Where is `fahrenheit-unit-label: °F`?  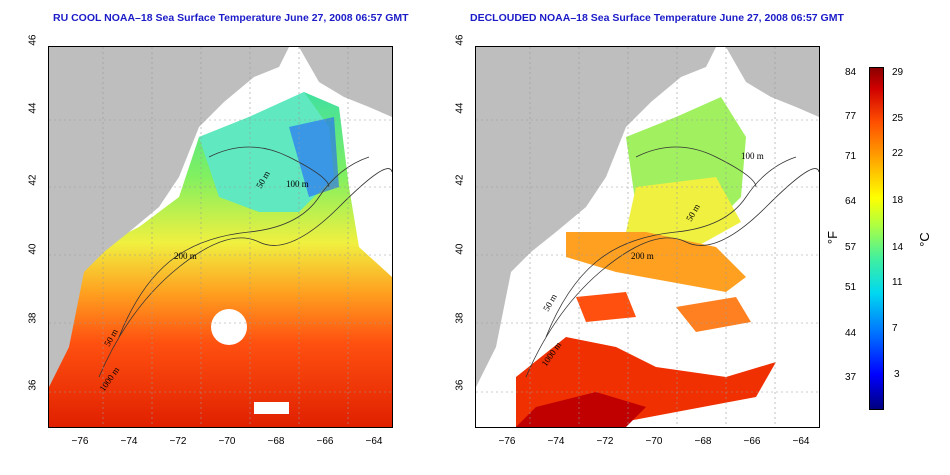 fahrenheit-unit-label: °F is located at coordinates (833, 237).